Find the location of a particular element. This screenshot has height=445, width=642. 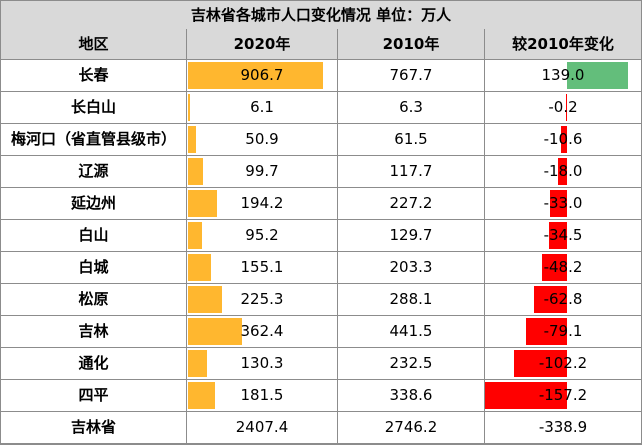

value-2020-cell: 194.2 is located at coordinates (262, 204).